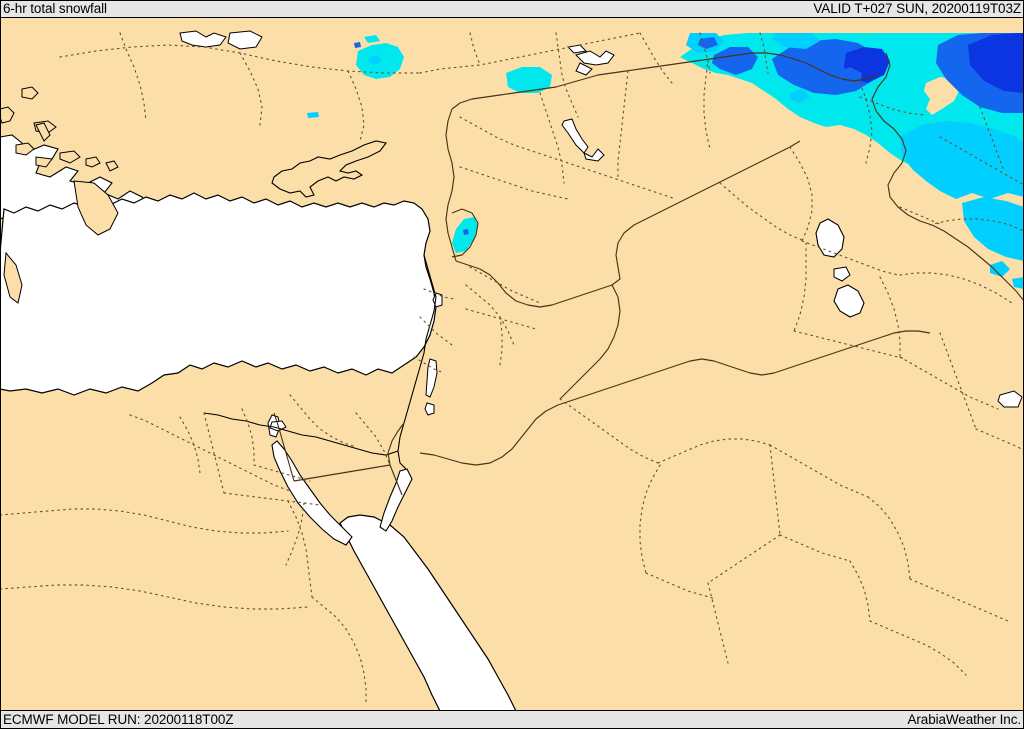 Image resolution: width=1024 pixels, height=729 pixels. I want to click on snow-dot-turkey-a, so click(372, 39).